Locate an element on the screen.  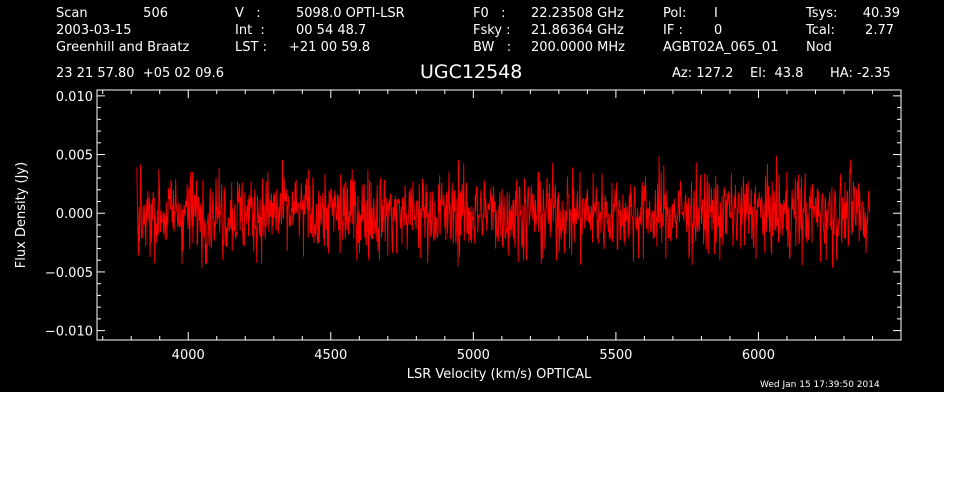
bandwidth-label: BW : is located at coordinates (492, 47).